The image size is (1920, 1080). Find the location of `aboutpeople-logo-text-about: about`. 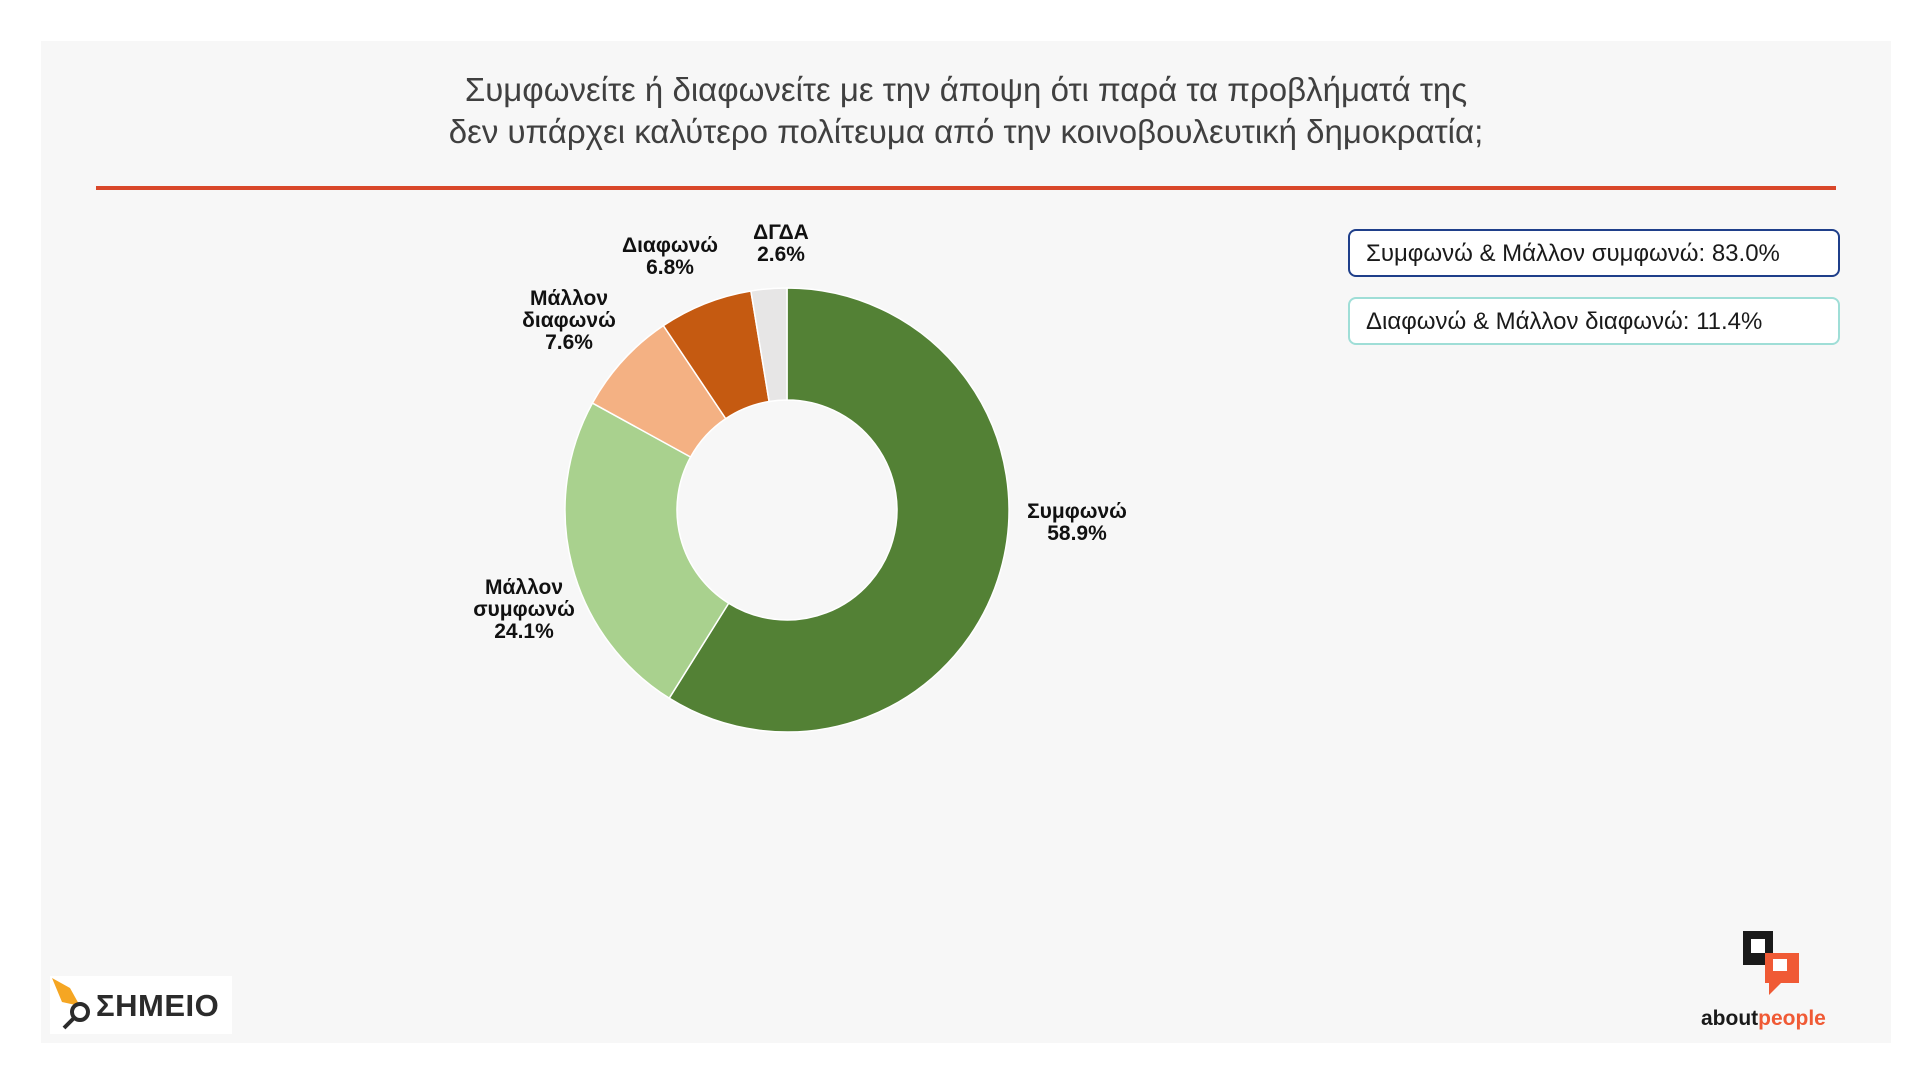

aboutpeople-logo-text-about: about is located at coordinates (1730, 1018).